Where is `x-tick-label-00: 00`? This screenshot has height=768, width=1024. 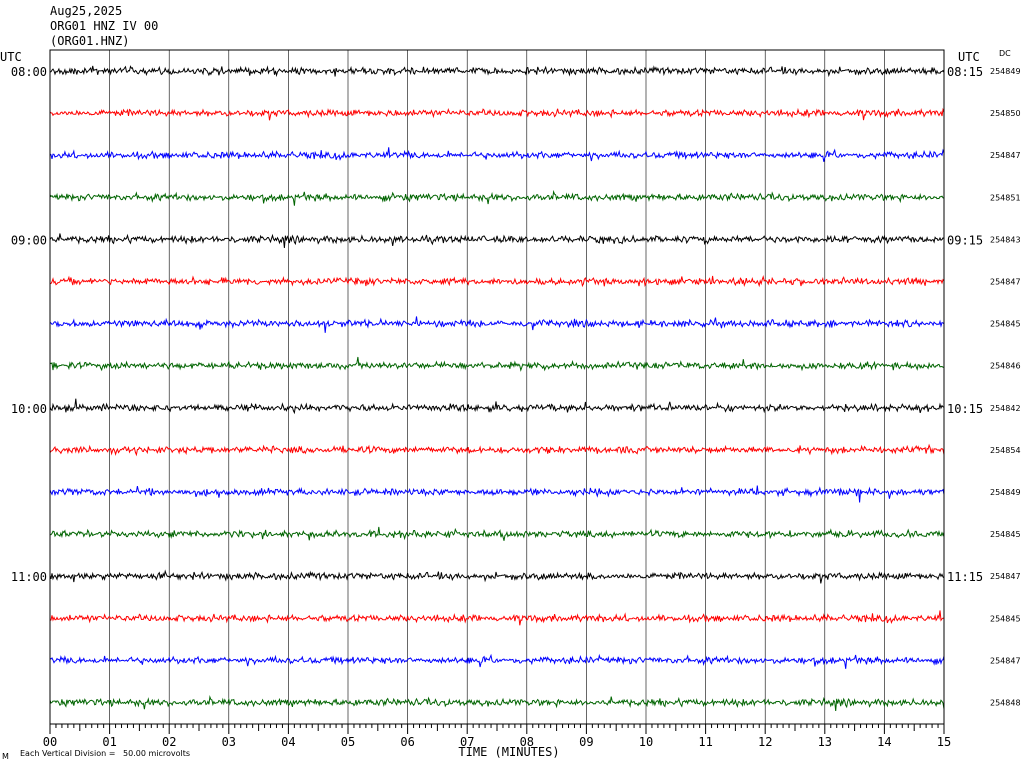 x-tick-label-00: 00 is located at coordinates (50, 742).